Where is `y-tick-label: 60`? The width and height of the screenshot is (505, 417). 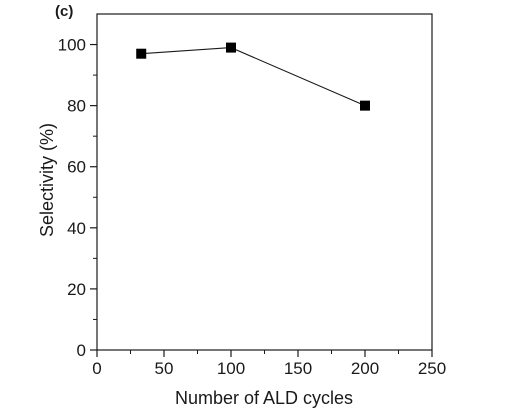 y-tick-label: 60 is located at coordinates (76, 167).